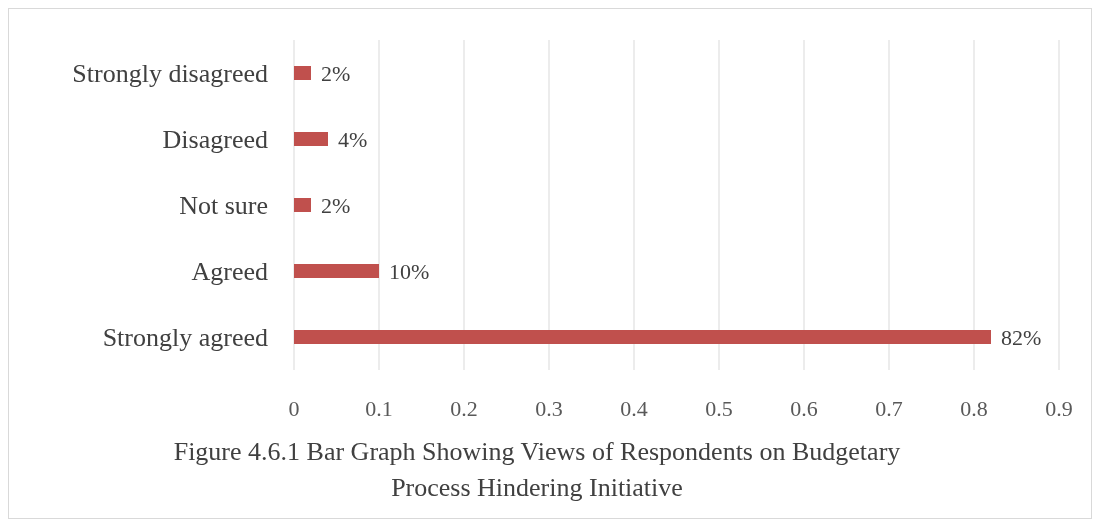 This screenshot has width=1098, height=524. What do you see at coordinates (634, 408) in the screenshot?
I see `x-tick-label: 0.4` at bounding box center [634, 408].